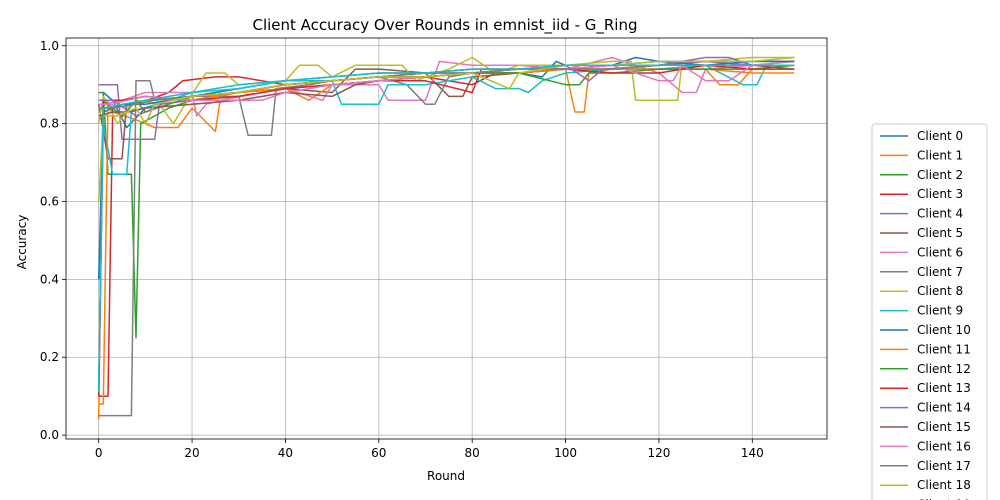 The height and width of the screenshot is (500, 1000). What do you see at coordinates (49, 435) in the screenshot?
I see `y-tick-label: 0.0` at bounding box center [49, 435].